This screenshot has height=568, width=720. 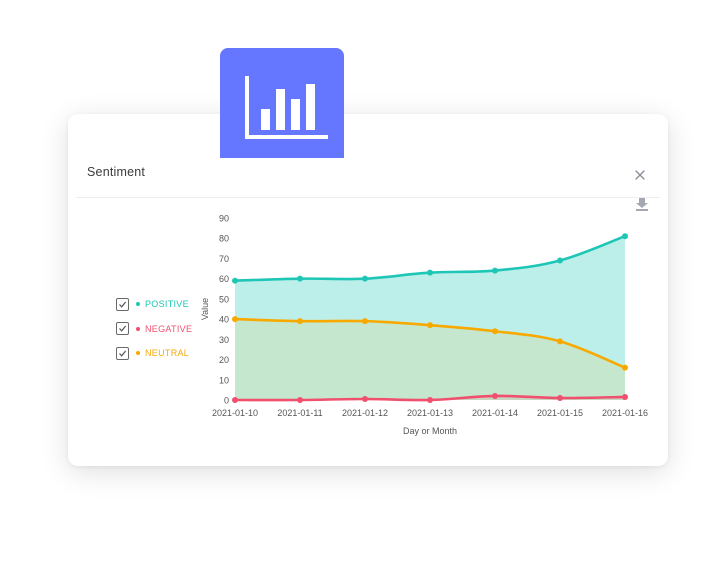 I want to click on legend-item-positive: POSITIVE, so click(x=154, y=304).